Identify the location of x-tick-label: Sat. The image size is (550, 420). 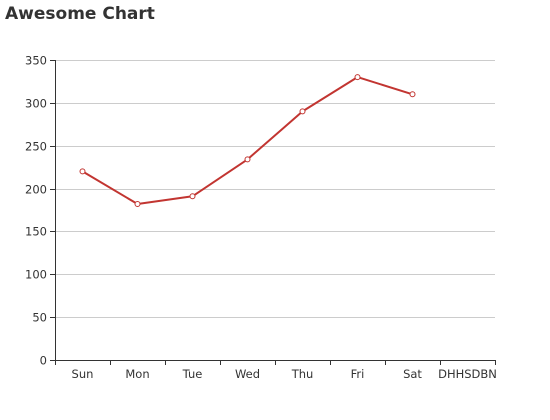
(412, 374).